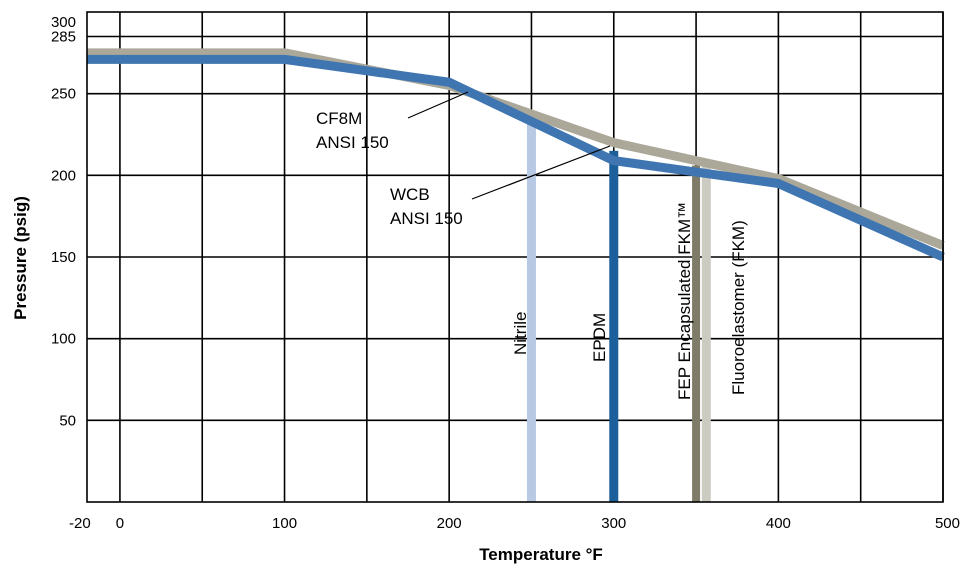  Describe the element at coordinates (339, 118) in the screenshot. I see `annotation-label: CF8M` at that location.